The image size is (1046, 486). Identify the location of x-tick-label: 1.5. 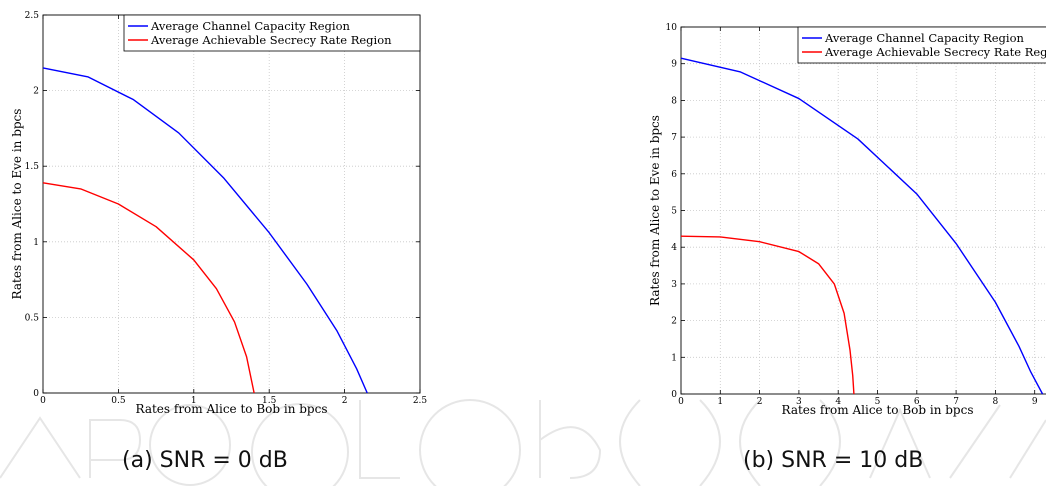
(269, 401).